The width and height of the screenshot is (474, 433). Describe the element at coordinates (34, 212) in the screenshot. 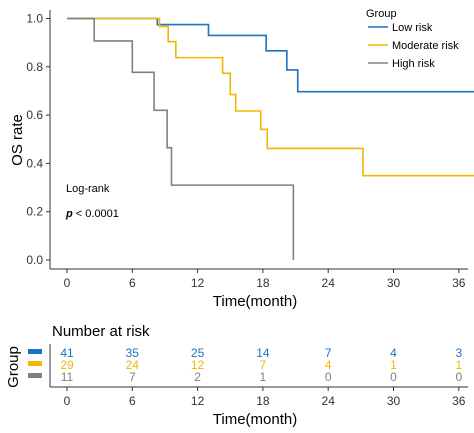

I see `y-tick-label: 0.2` at that location.